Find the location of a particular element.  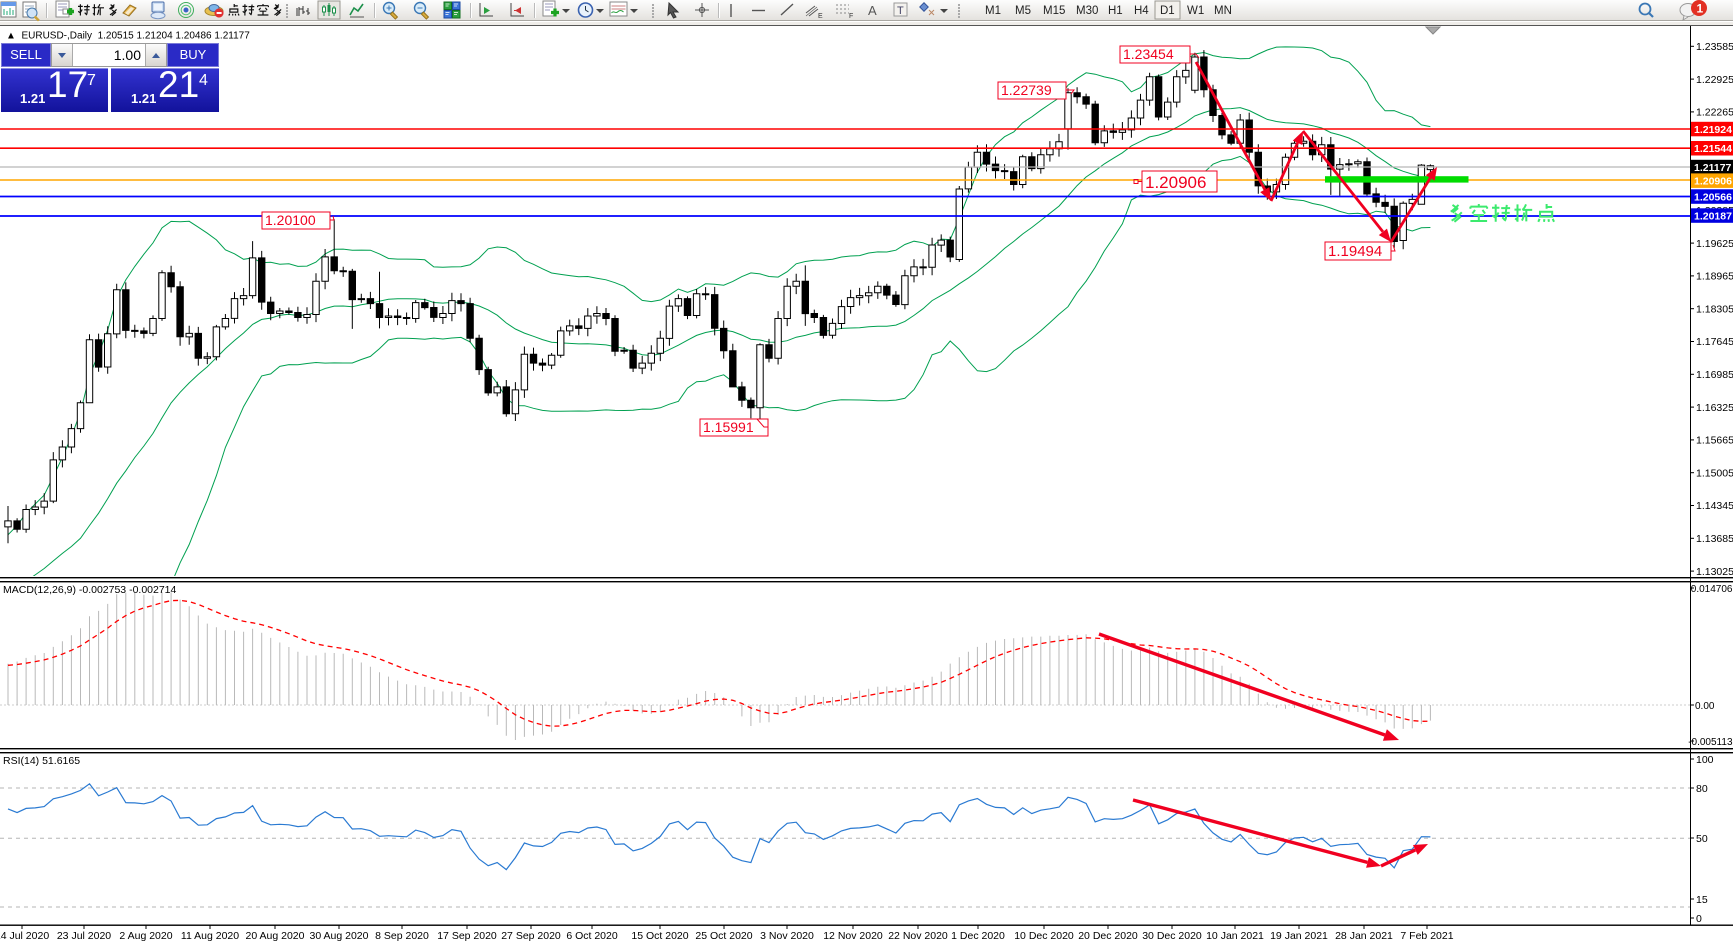

svg-text: 1.14345 is located at coordinates (1714, 506).